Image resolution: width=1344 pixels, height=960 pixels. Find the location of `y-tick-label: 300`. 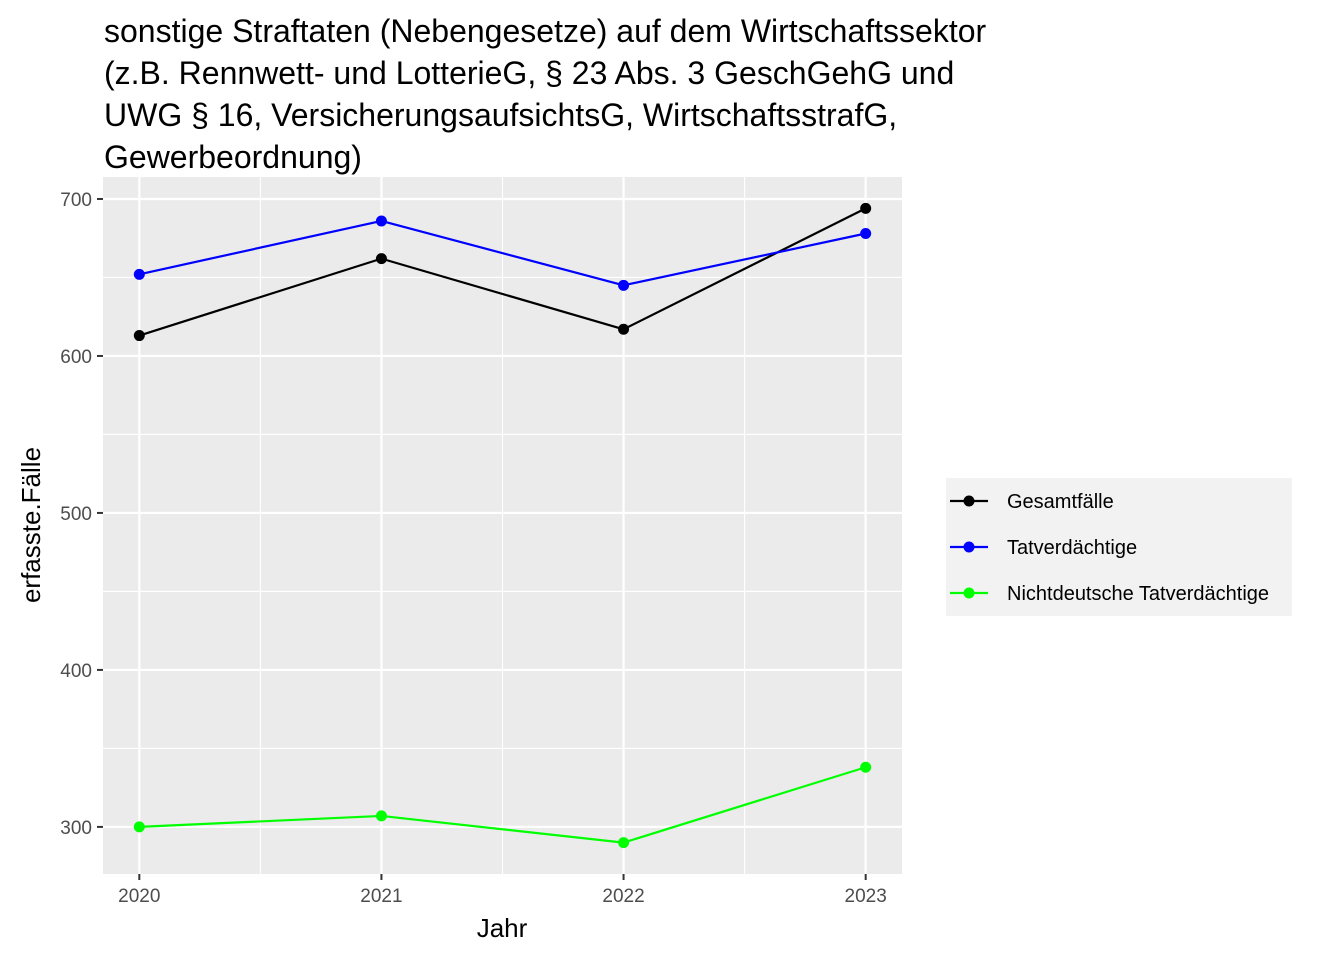

y-tick-label: 300 is located at coordinates (76, 828).